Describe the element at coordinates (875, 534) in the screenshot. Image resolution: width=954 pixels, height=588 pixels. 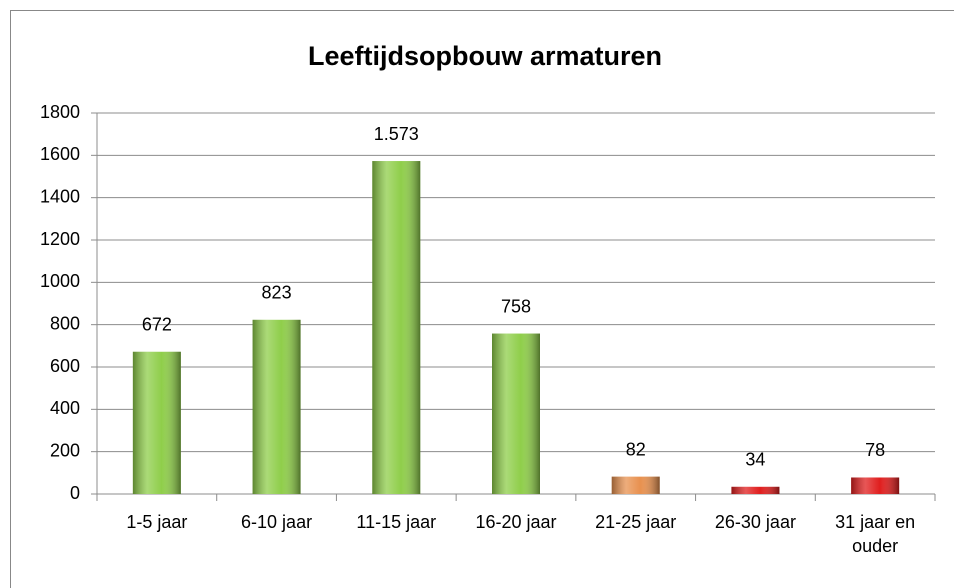
I see `x-tick-label: 31 jaar en ouder` at that location.